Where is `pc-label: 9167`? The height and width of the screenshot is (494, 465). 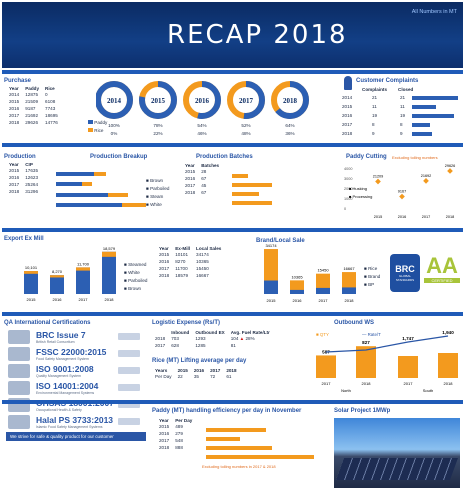
pc-label: 9167 is located at coordinates (402, 192).